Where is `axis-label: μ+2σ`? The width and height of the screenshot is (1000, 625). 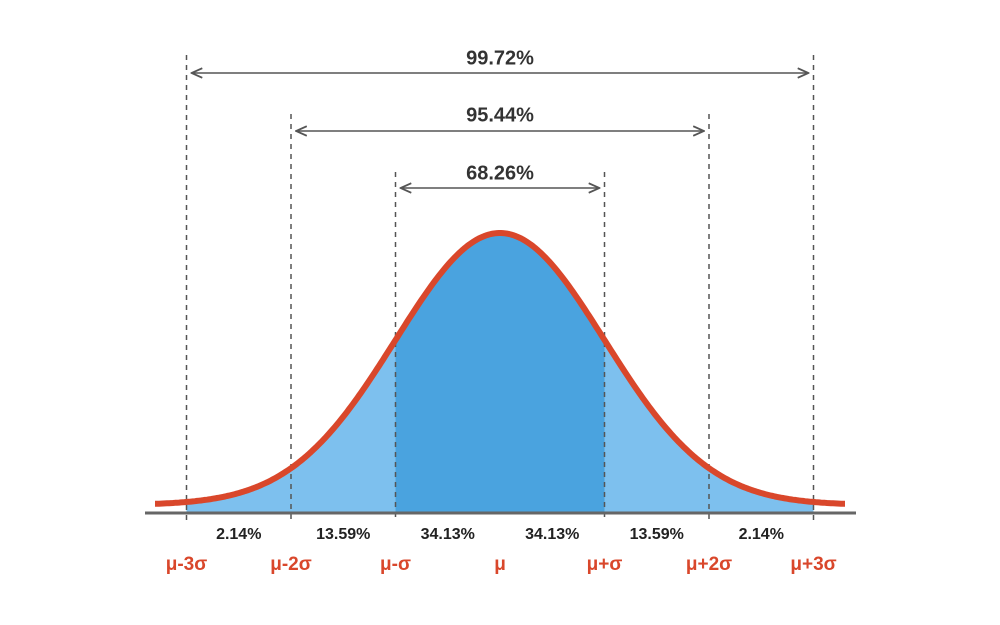 axis-label: μ+2σ is located at coordinates (709, 564).